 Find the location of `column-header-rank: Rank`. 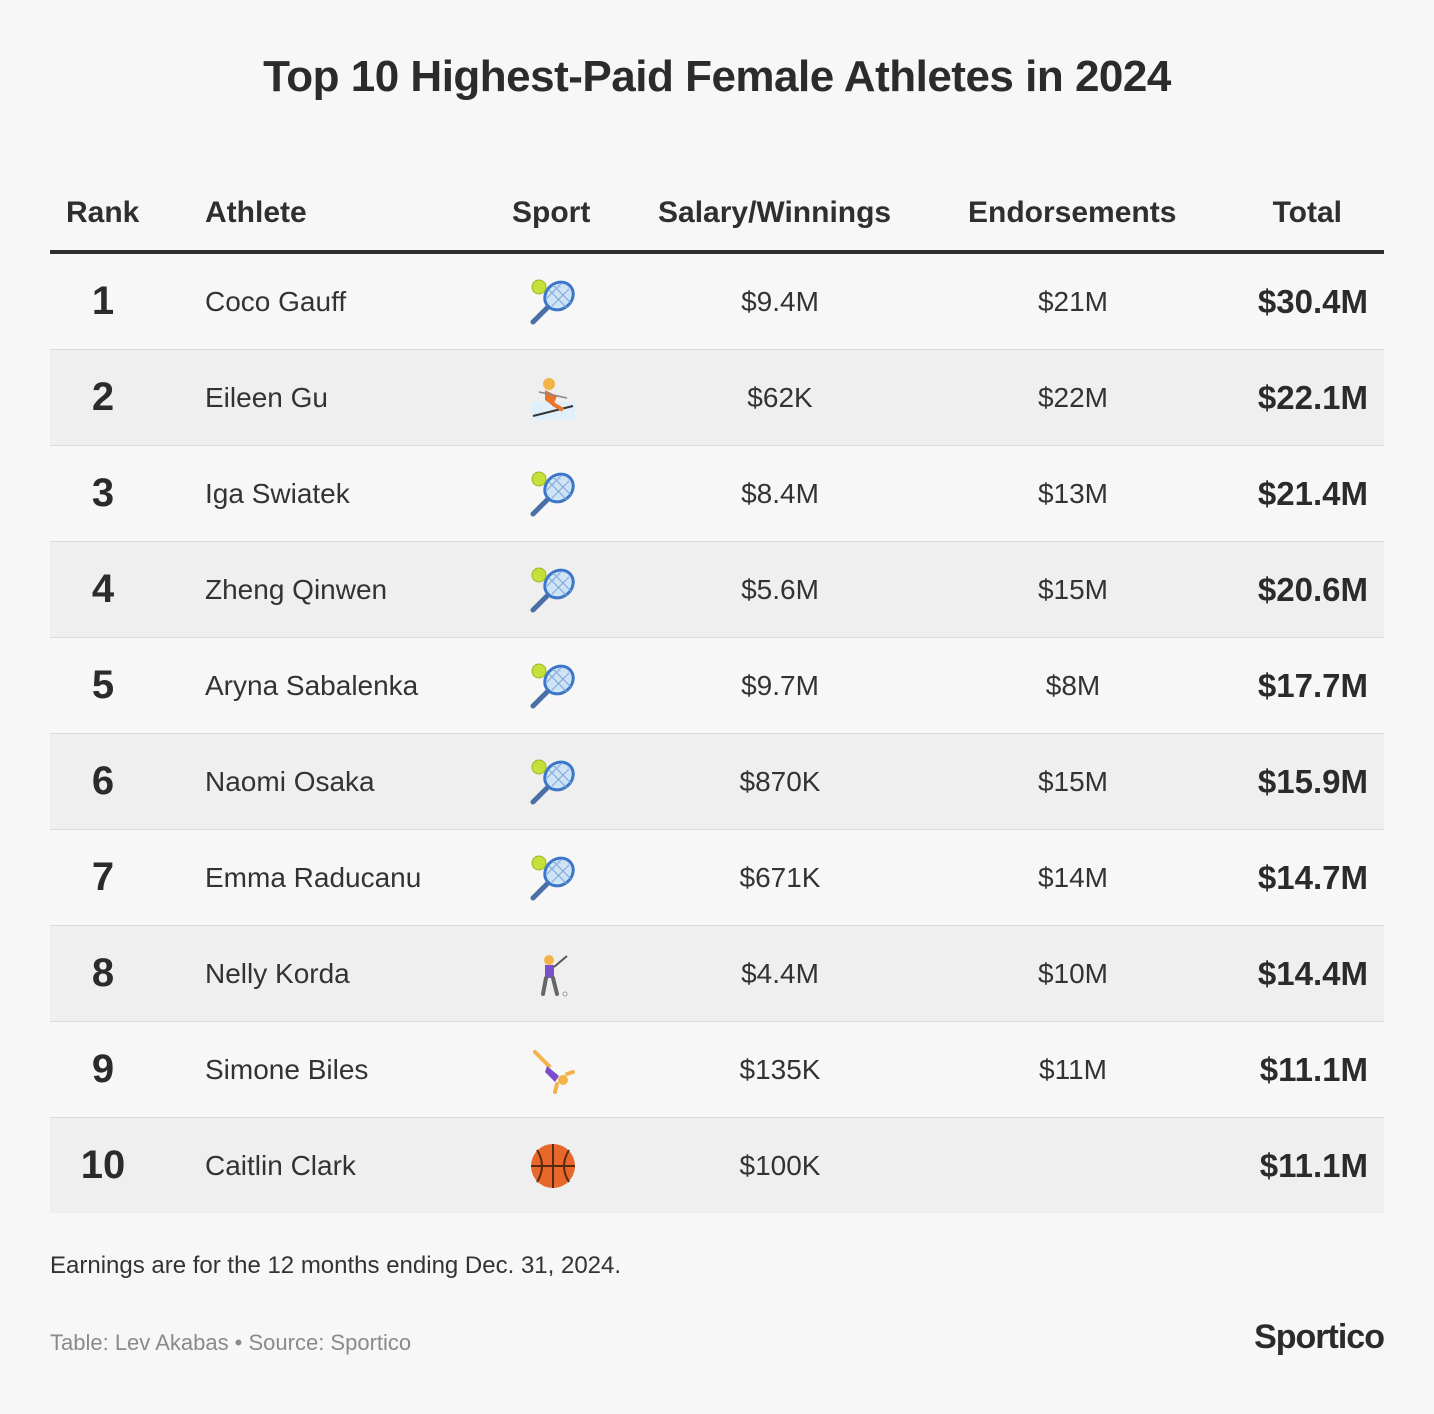

column-header-rank: Rank is located at coordinates (103, 212).